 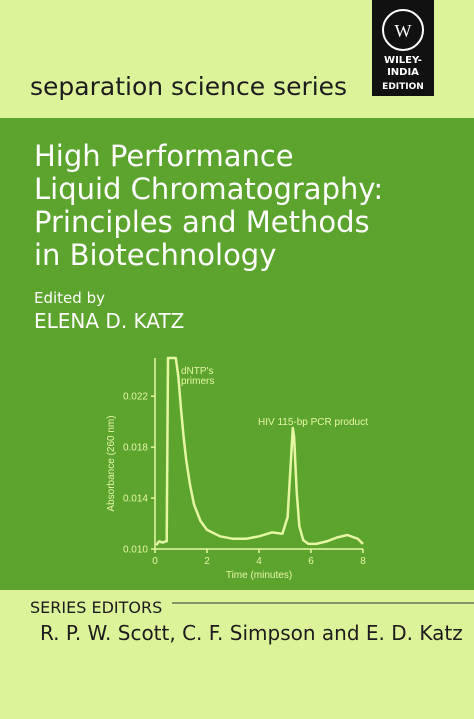 What do you see at coordinates (69, 298) in the screenshot?
I see `editor-label: Edited by` at bounding box center [69, 298].